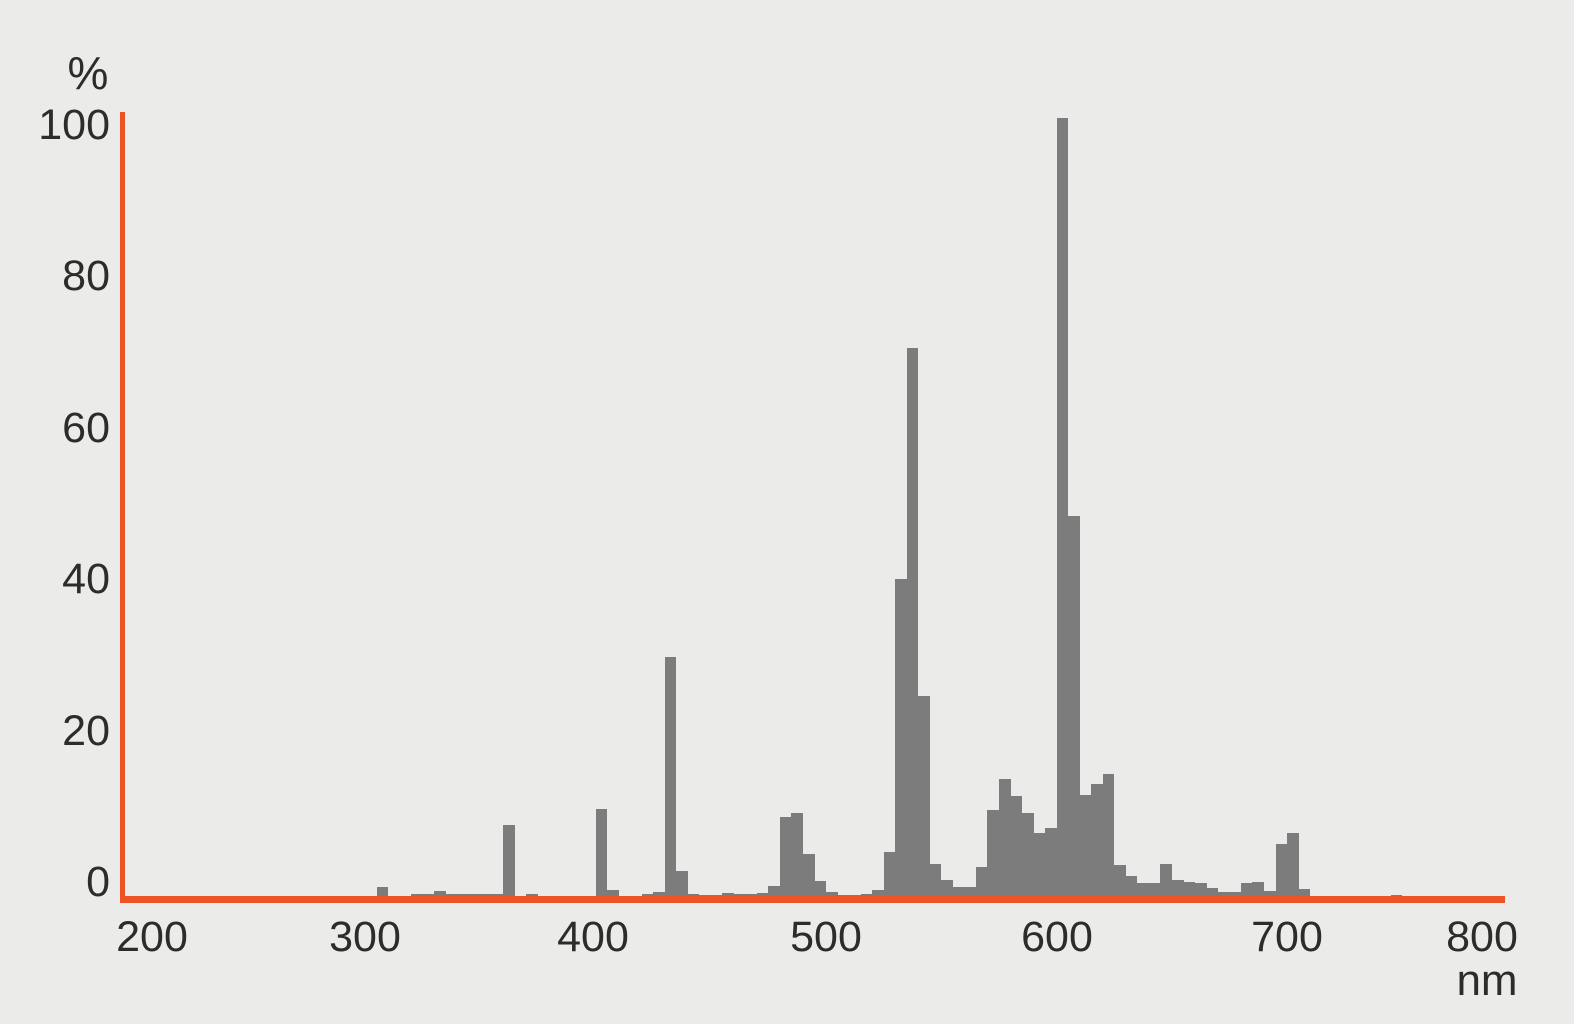 This screenshot has width=1574, height=1024. What do you see at coordinates (762, 895) in the screenshot?
I see `spectrum-bar-475nm` at bounding box center [762, 895].